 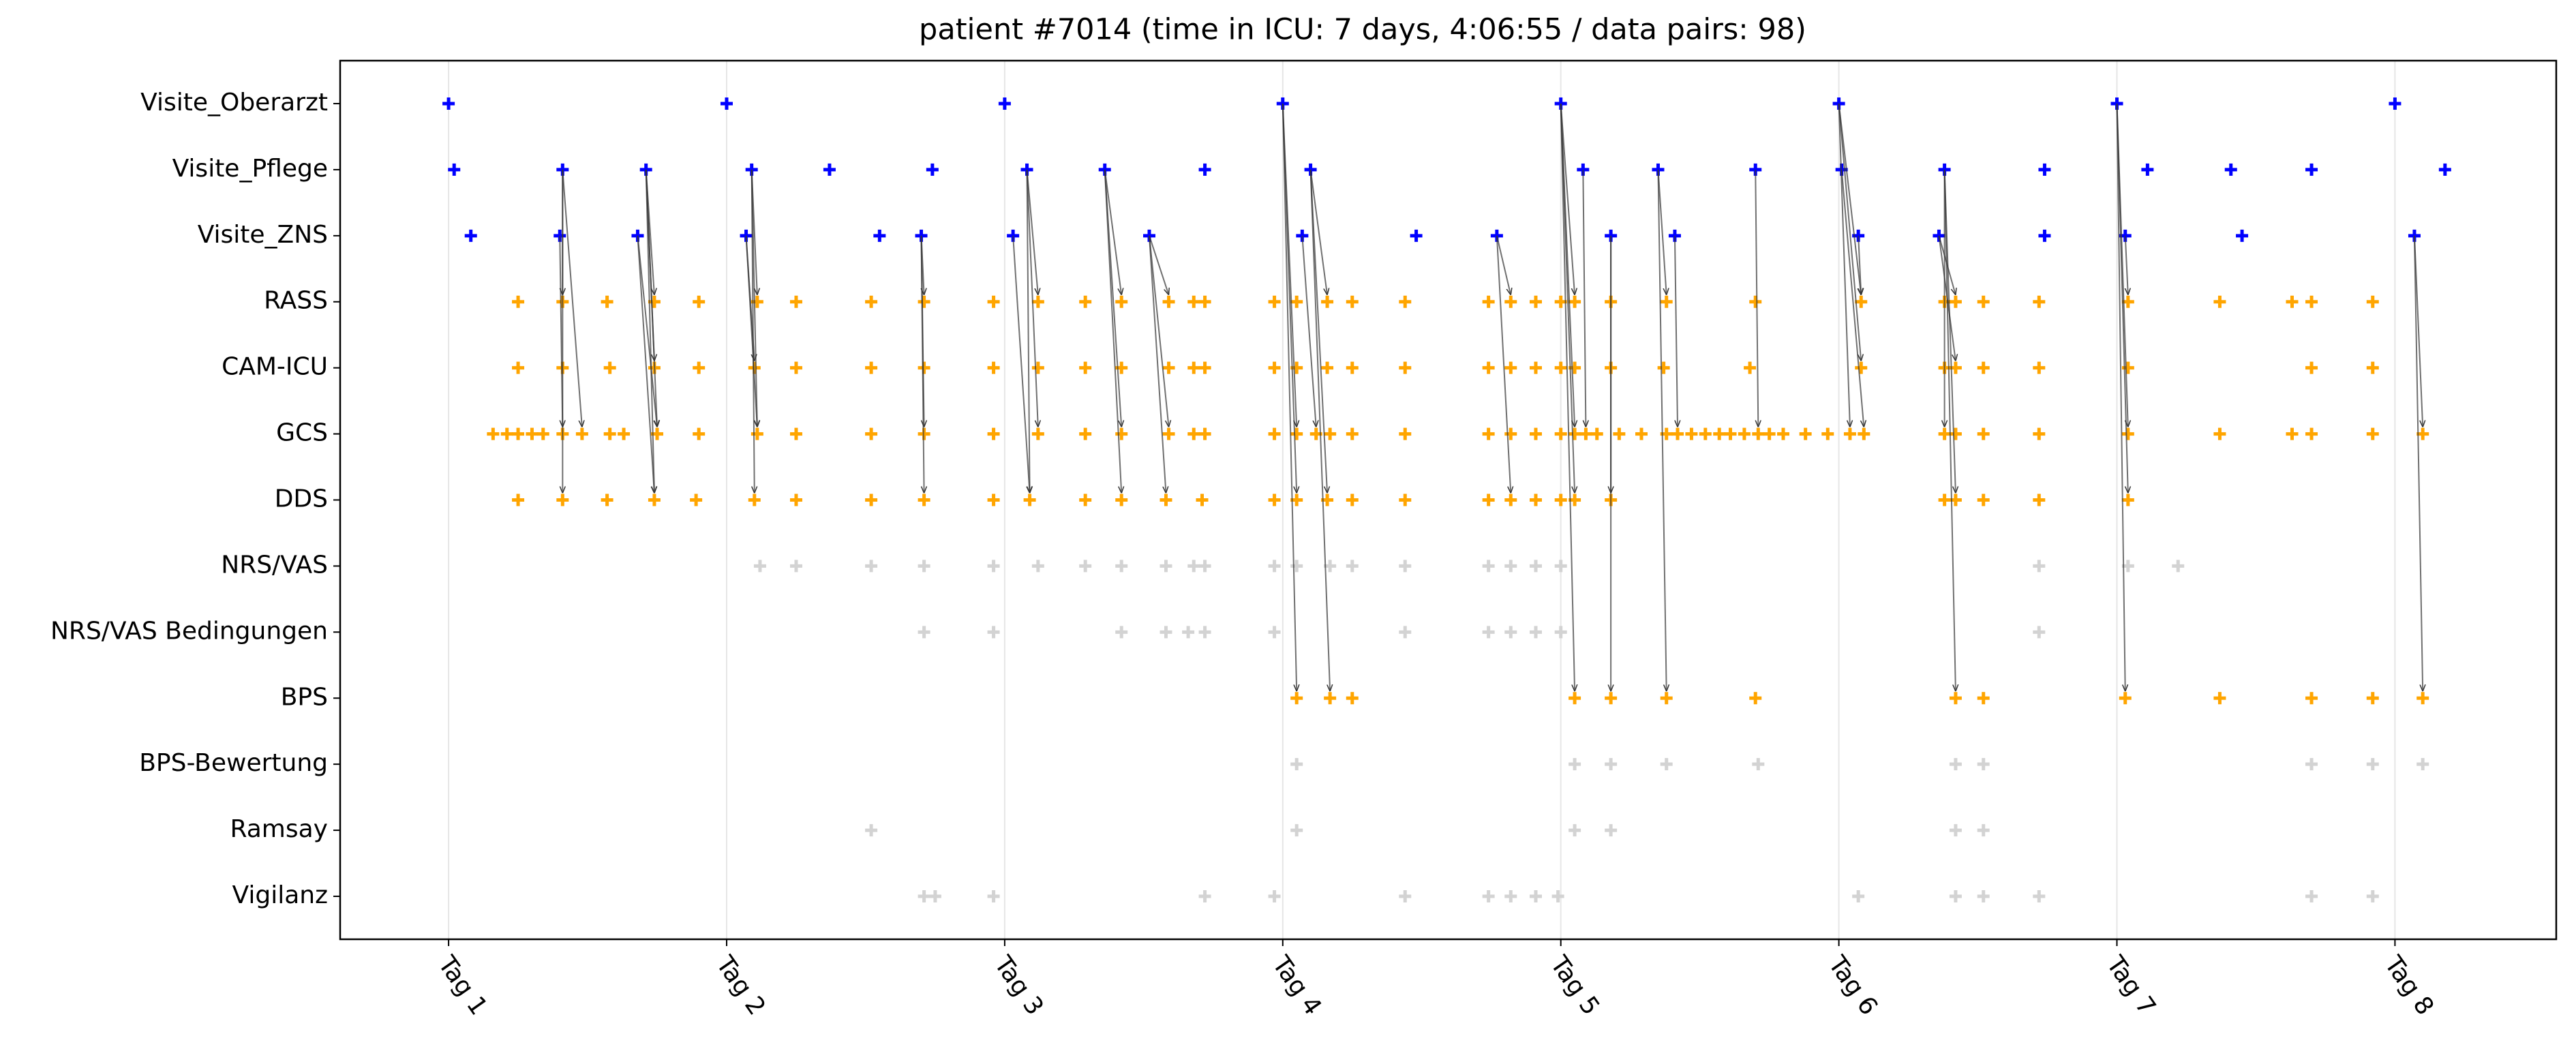 I want to click on y-tick-label: Visite_ZNS, so click(x=263, y=235).